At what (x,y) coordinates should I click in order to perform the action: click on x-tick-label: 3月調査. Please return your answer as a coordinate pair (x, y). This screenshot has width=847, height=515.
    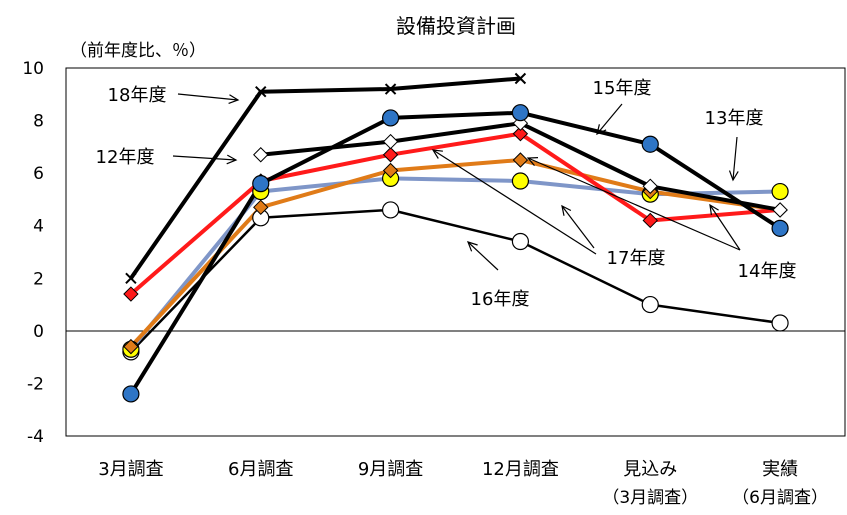
    Looking at the image, I should click on (130, 469).